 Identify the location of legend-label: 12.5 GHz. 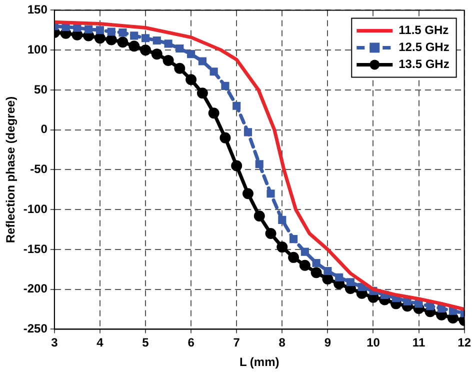
(424, 47).